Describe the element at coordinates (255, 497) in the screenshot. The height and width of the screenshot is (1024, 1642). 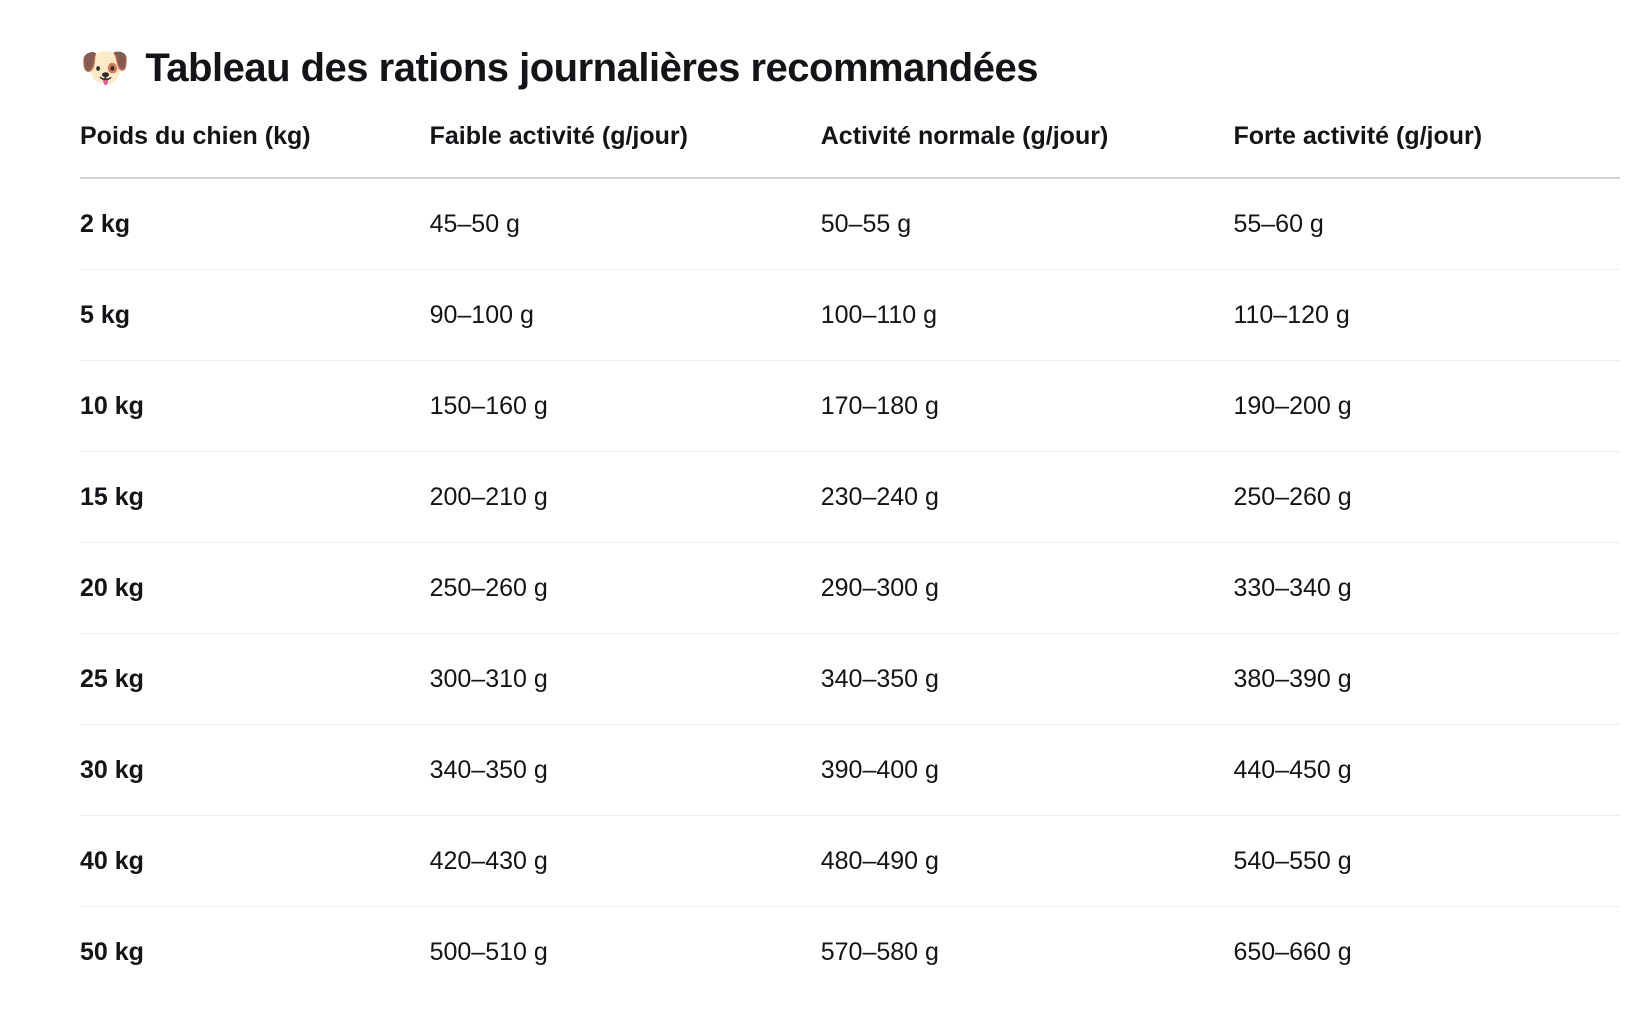
I see `weight-cell: 15 kg` at that location.